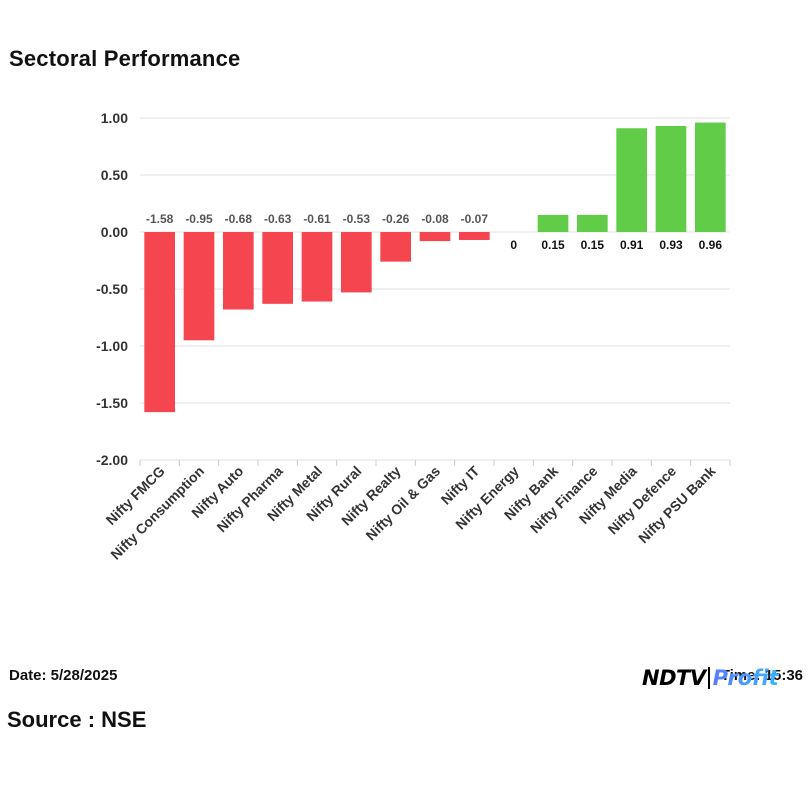 The image size is (809, 809). What do you see at coordinates (475, 219) in the screenshot?
I see `data-label: -0.07` at bounding box center [475, 219].